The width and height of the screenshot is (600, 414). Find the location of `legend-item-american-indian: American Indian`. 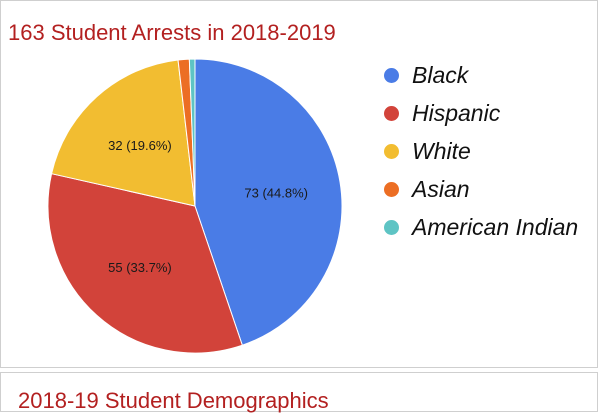

legend-item-american-indian: American Indian is located at coordinates (481, 227).